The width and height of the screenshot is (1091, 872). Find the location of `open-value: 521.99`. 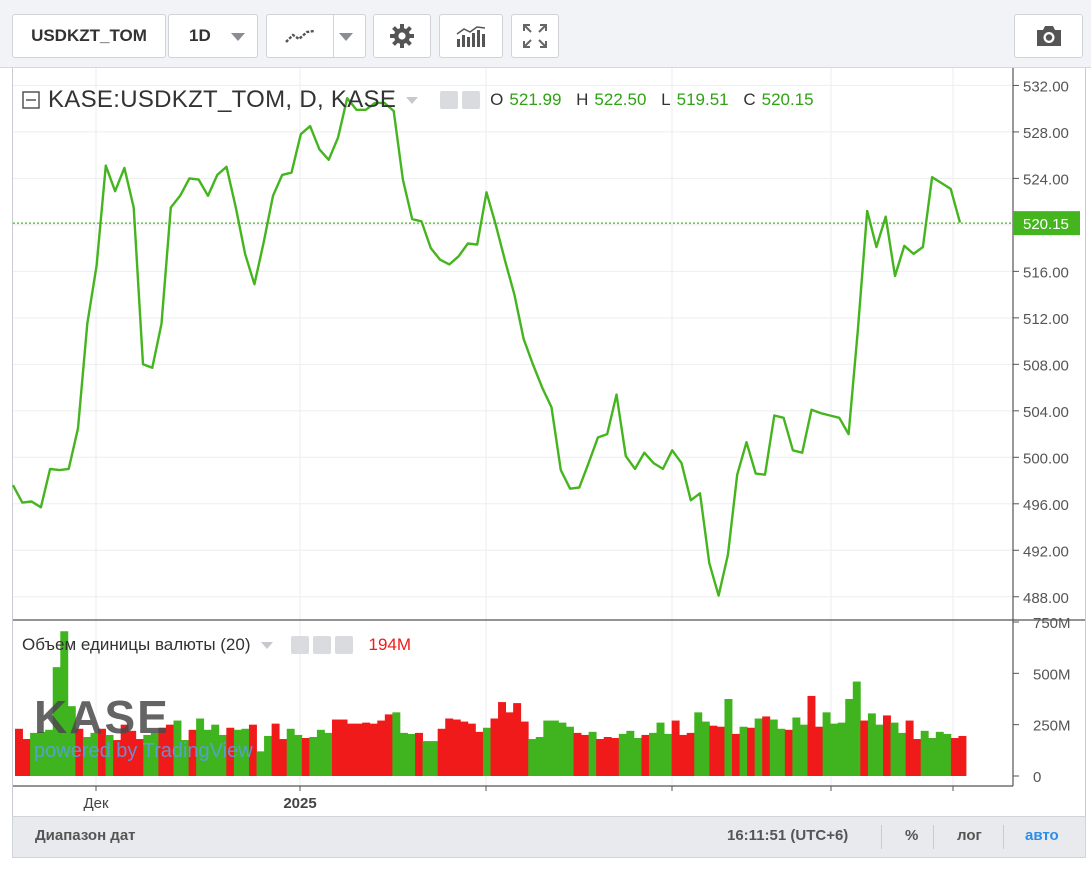

open-value: 521.99 is located at coordinates (535, 99).